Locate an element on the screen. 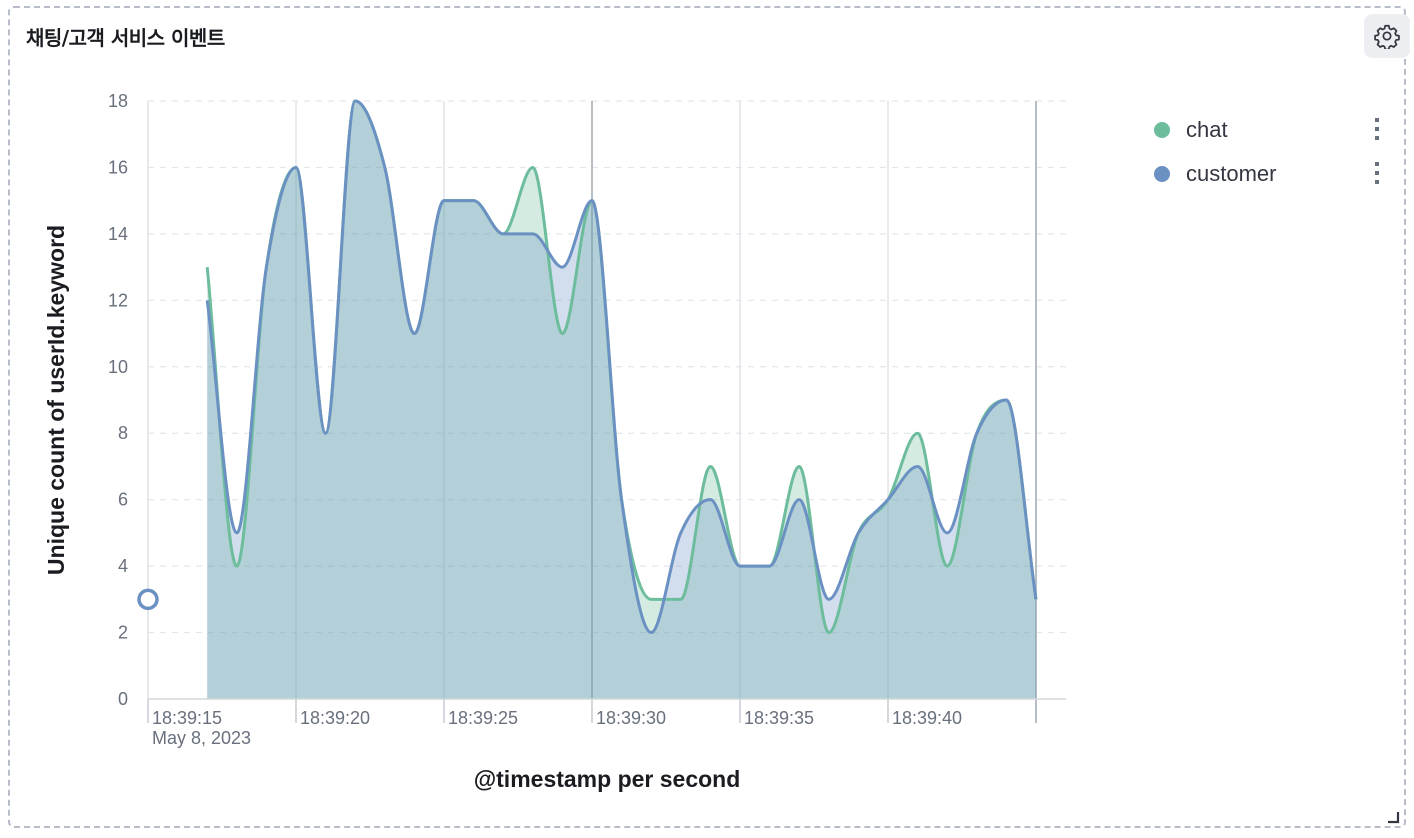 The width and height of the screenshot is (1414, 838). x-date-label: May 8, 2023 is located at coordinates (201, 738).